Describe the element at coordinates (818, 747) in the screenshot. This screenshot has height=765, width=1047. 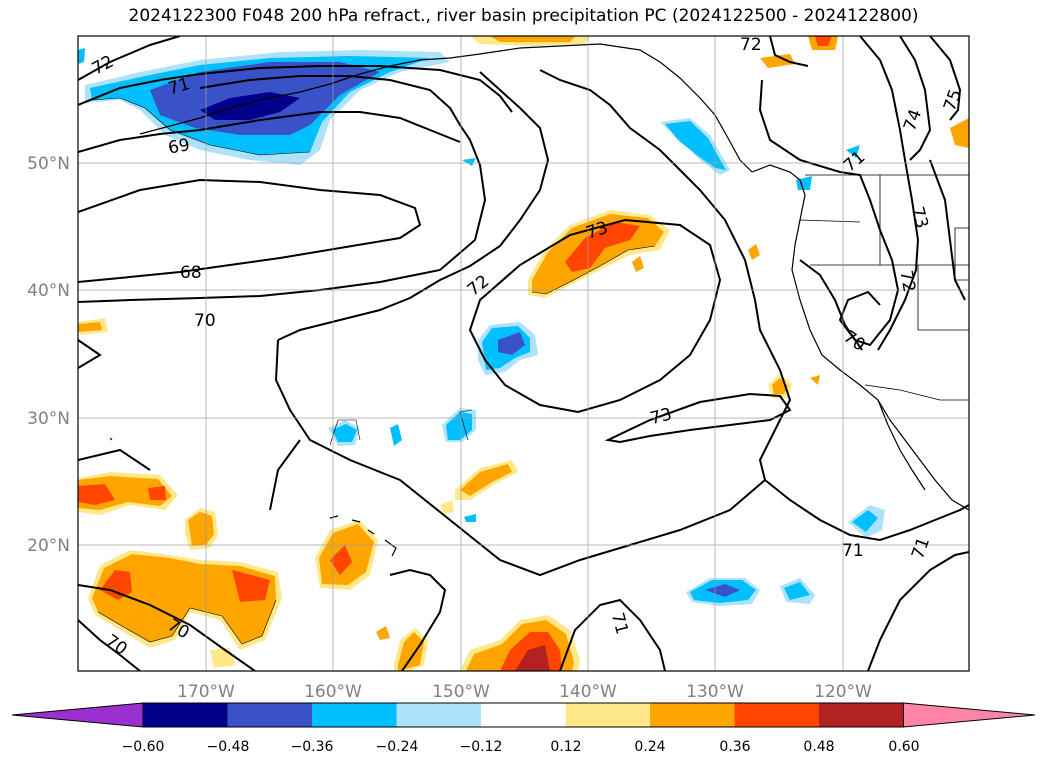
I see `colorbar-tick-label: 0.48` at that location.